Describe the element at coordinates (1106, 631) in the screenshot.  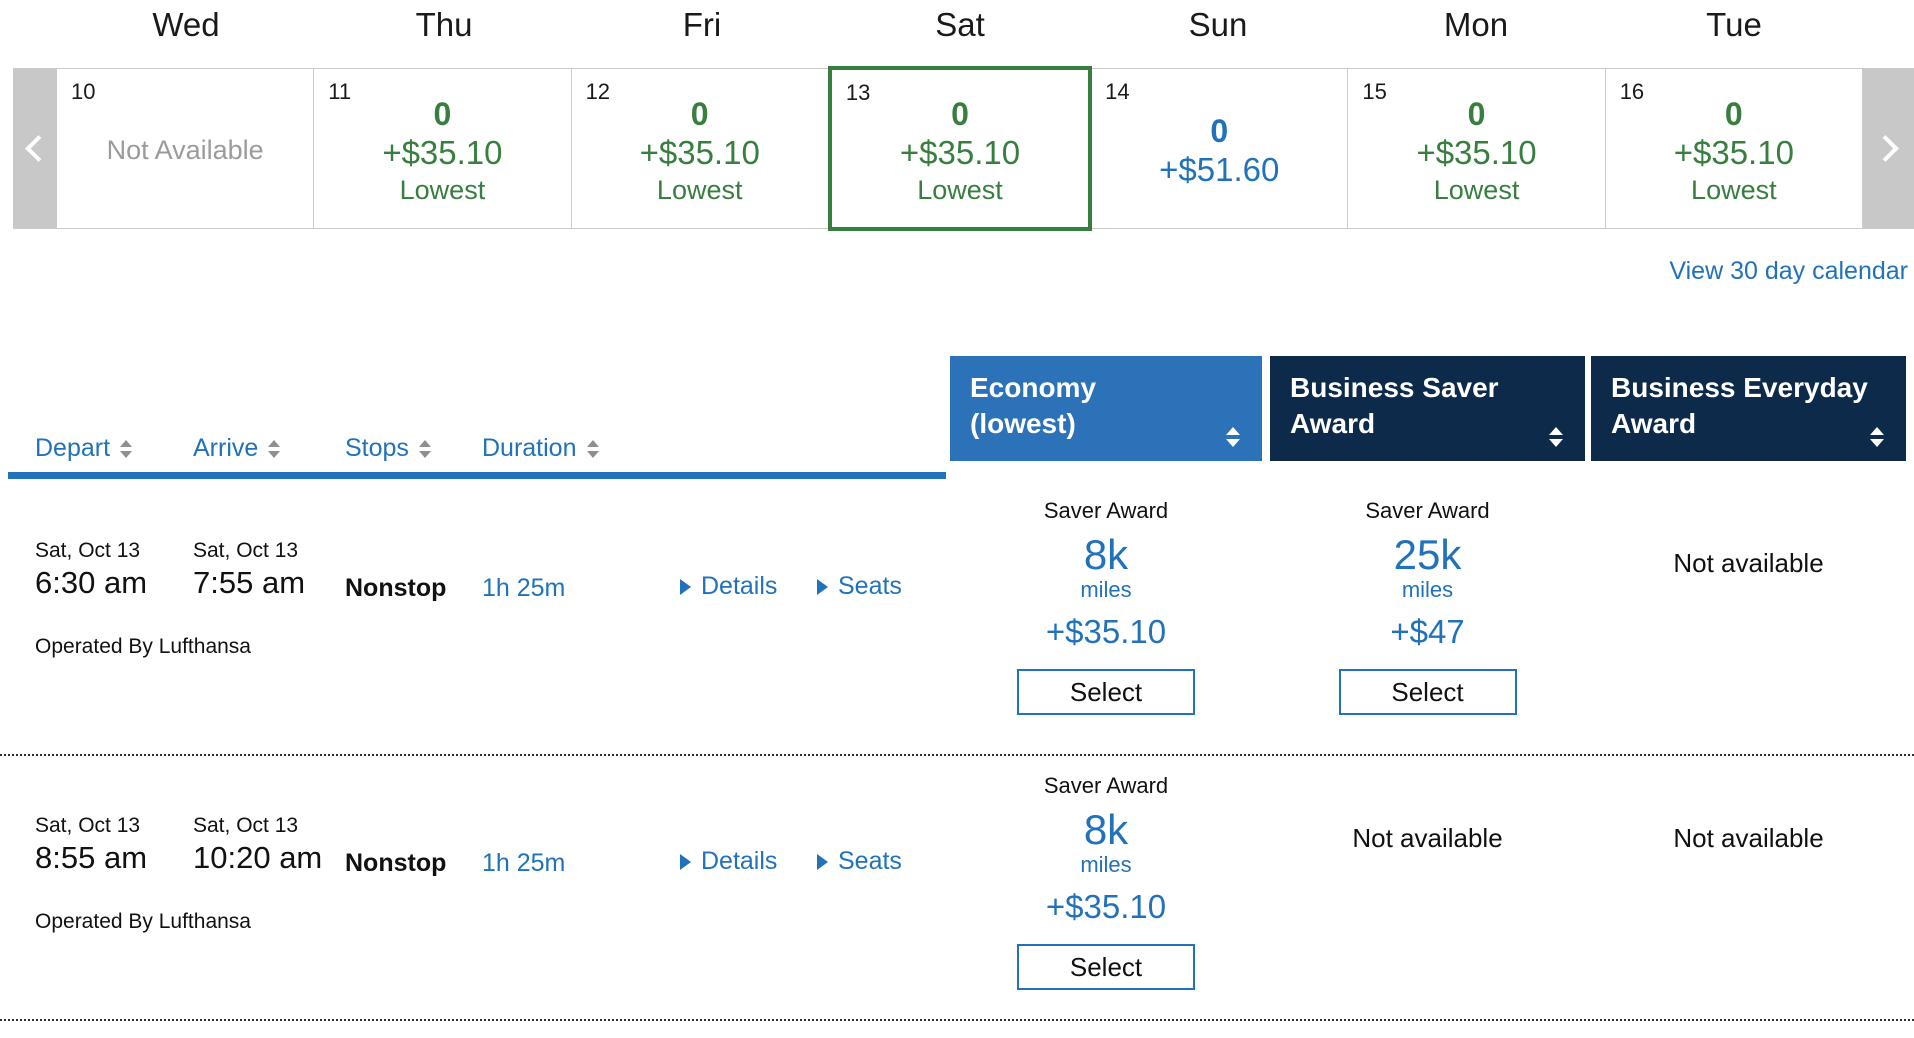
I see `fee-value: +$35.10` at that location.